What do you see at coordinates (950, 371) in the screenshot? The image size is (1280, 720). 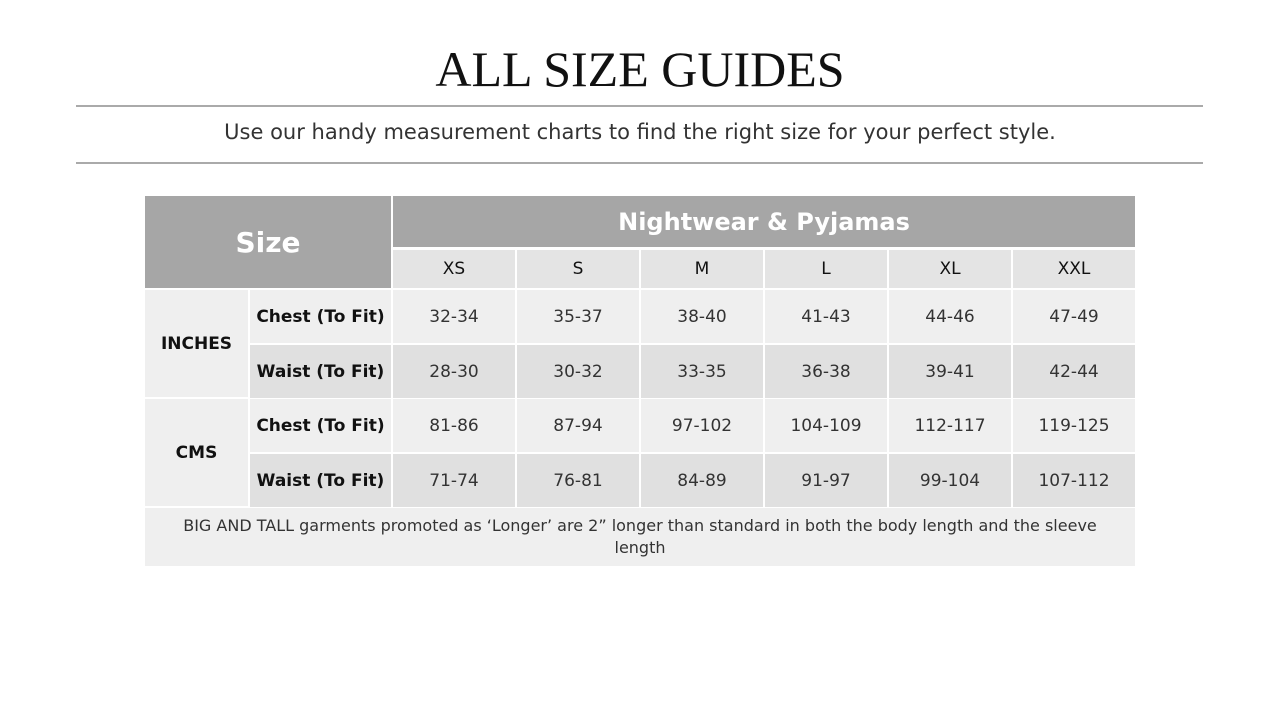 I see `table-cell: 39-41` at bounding box center [950, 371].